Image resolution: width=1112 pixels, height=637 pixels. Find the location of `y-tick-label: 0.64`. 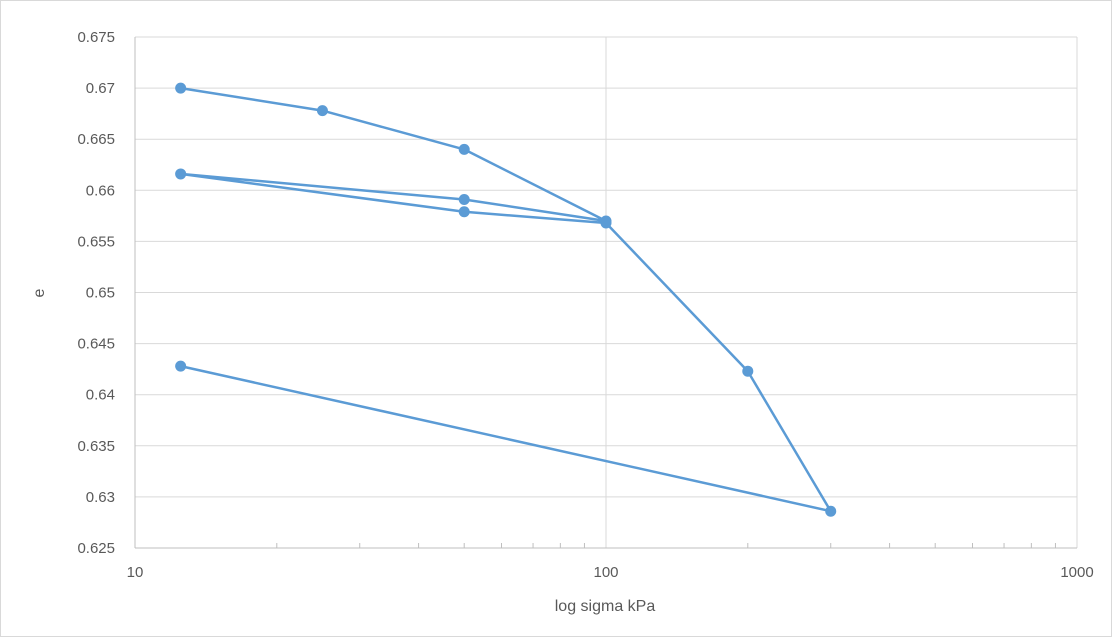

y-tick-label: 0.64 is located at coordinates (100, 395).